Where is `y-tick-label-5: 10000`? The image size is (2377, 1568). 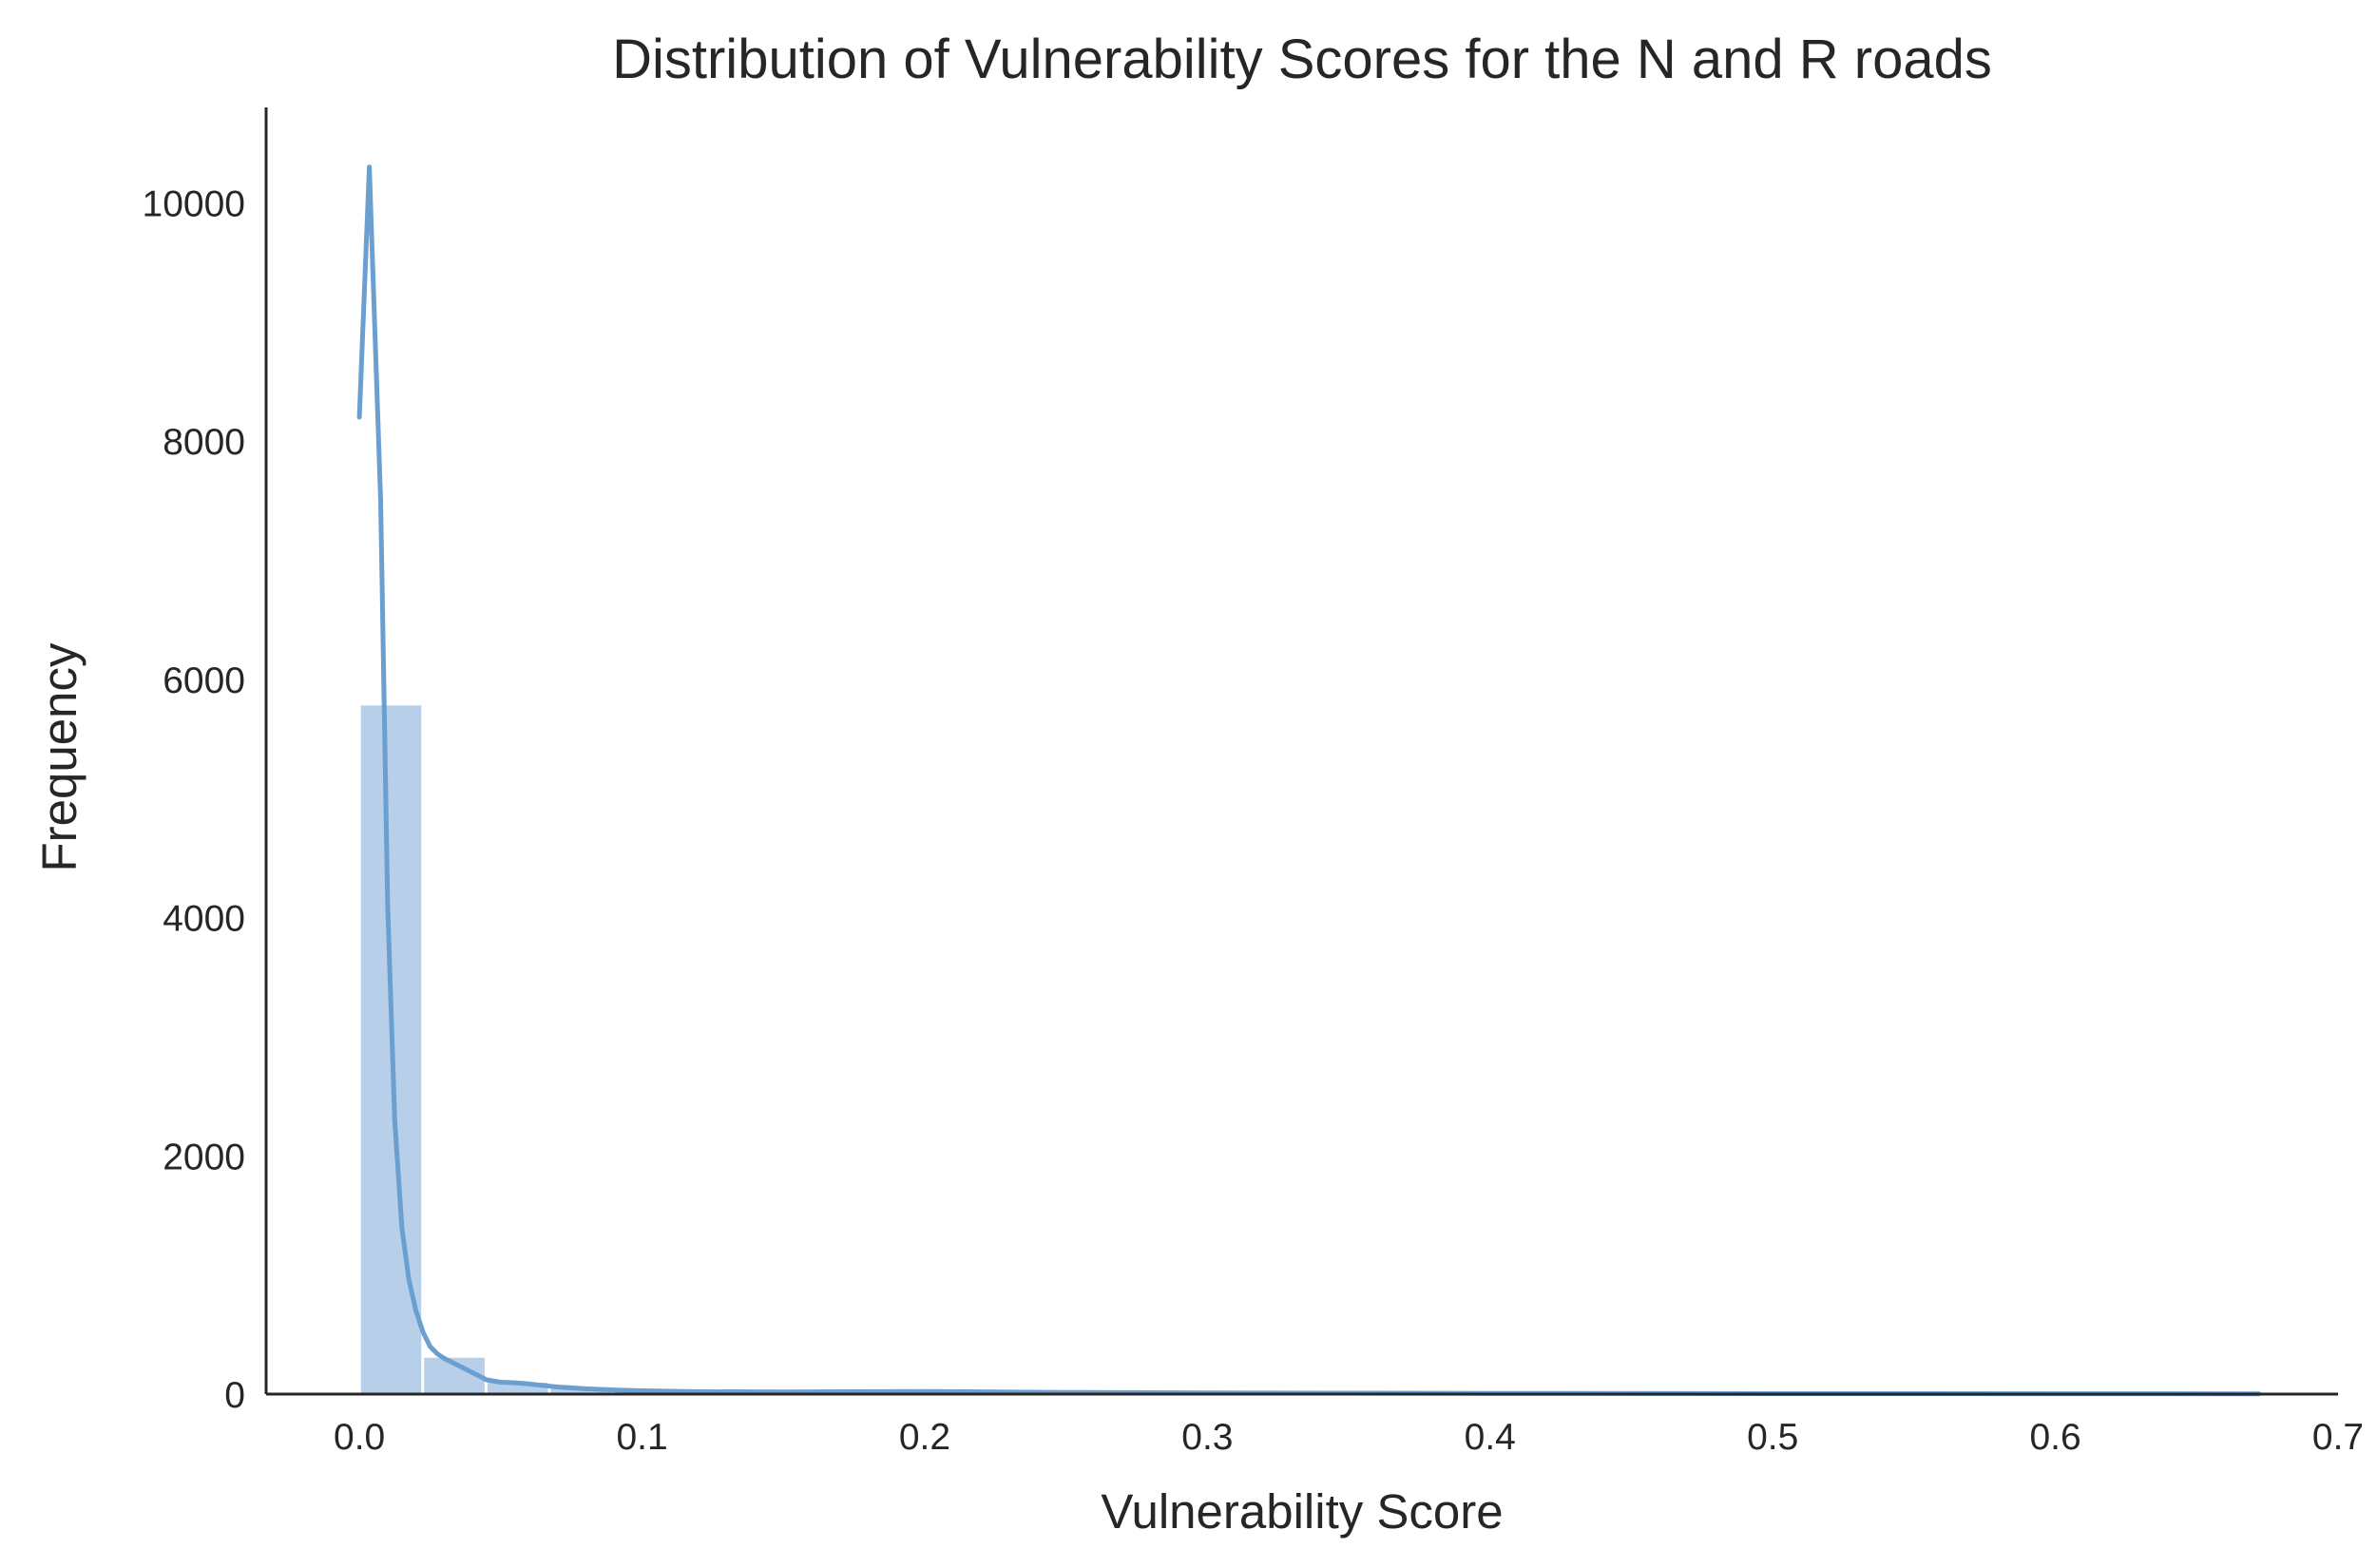
y-tick-label-5: 10000 is located at coordinates (194, 204).